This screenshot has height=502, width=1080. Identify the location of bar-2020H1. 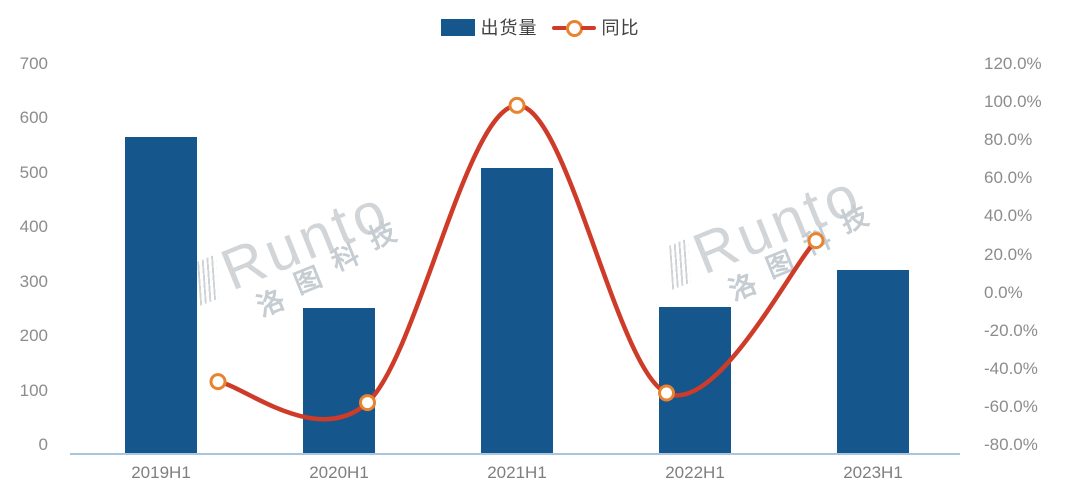
(339, 381).